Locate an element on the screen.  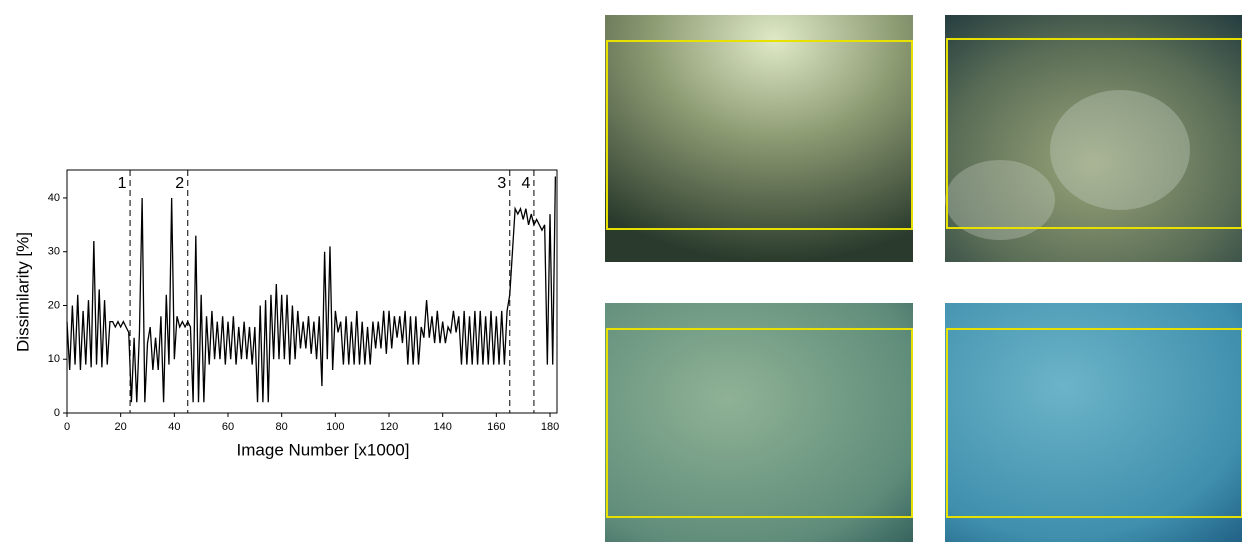
x-tick-label: 180 is located at coordinates (550, 427).